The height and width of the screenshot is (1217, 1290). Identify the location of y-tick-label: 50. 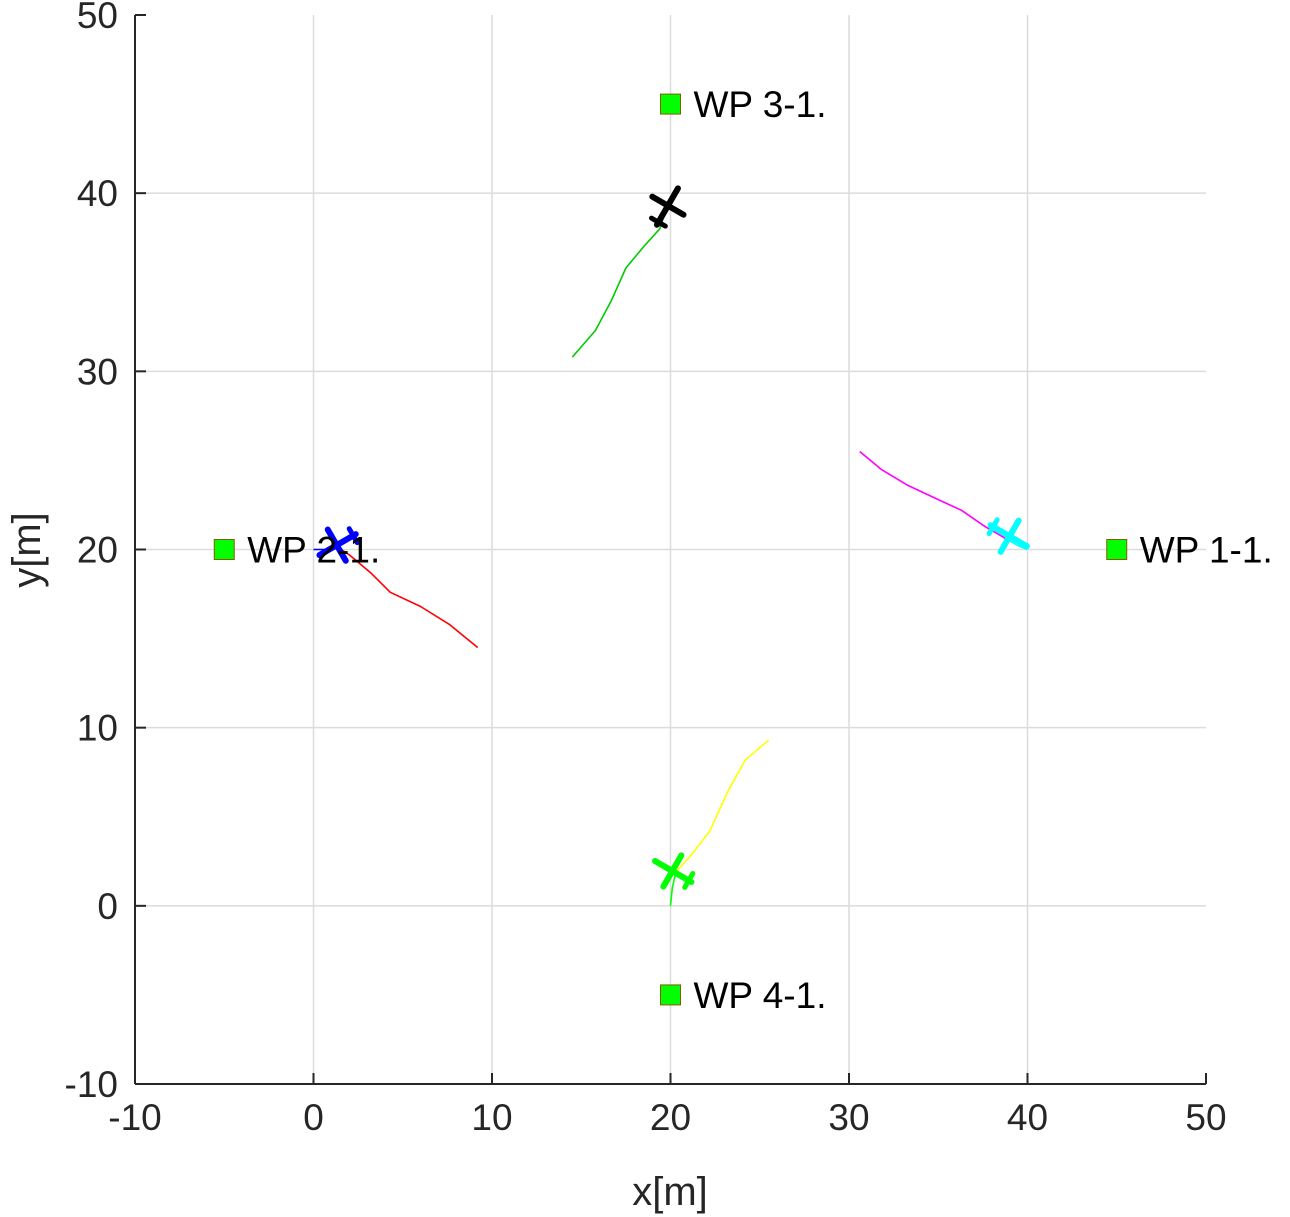
(97, 18).